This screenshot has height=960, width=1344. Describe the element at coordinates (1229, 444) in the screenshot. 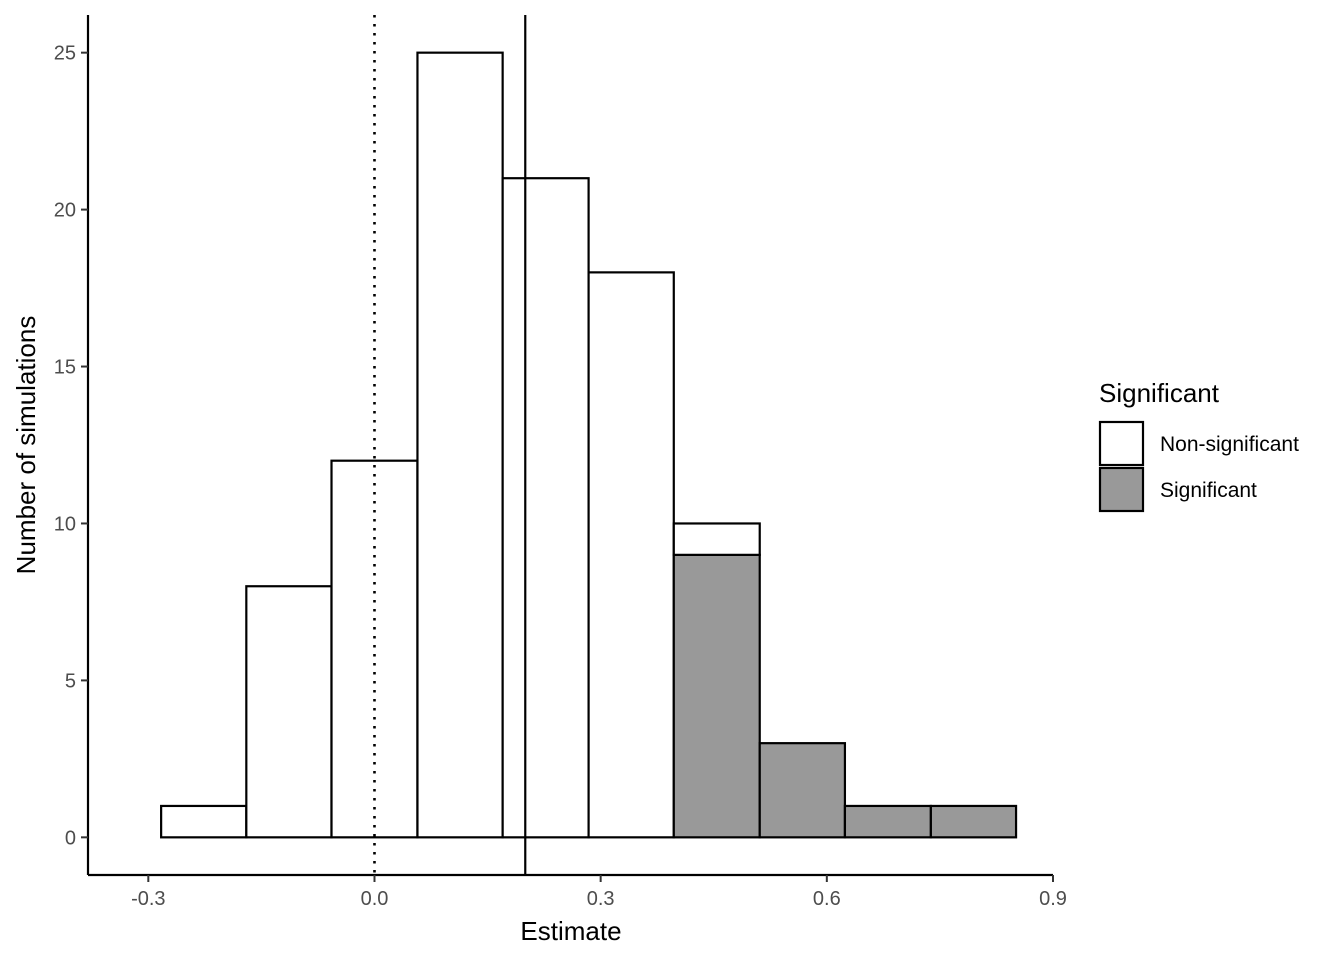

I see `legend-label-nonsignificant: Non-significant` at that location.